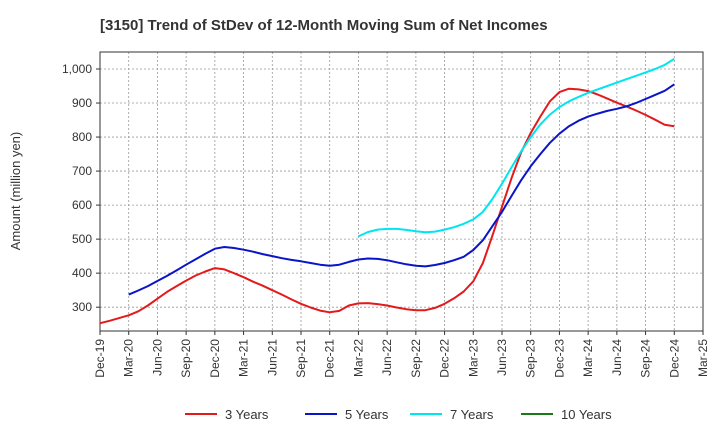 This screenshot has width=720, height=440. What do you see at coordinates (215, 358) in the screenshot?
I see `x-tick-label: Dec-20` at bounding box center [215, 358].